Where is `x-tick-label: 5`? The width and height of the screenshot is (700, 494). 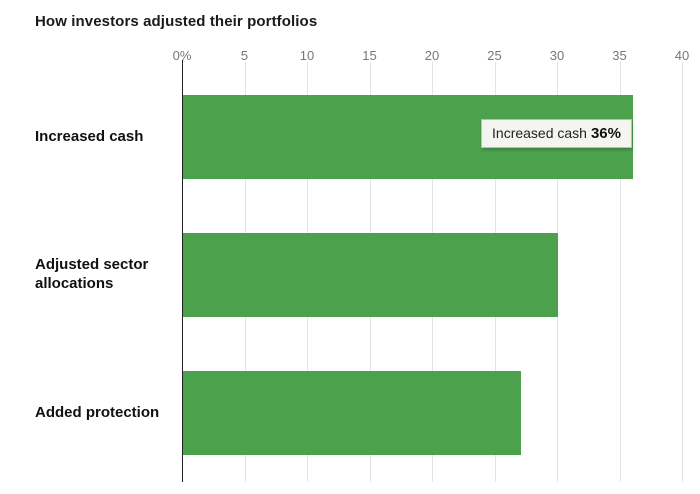 x-tick-label: 5 is located at coordinates (244, 55).